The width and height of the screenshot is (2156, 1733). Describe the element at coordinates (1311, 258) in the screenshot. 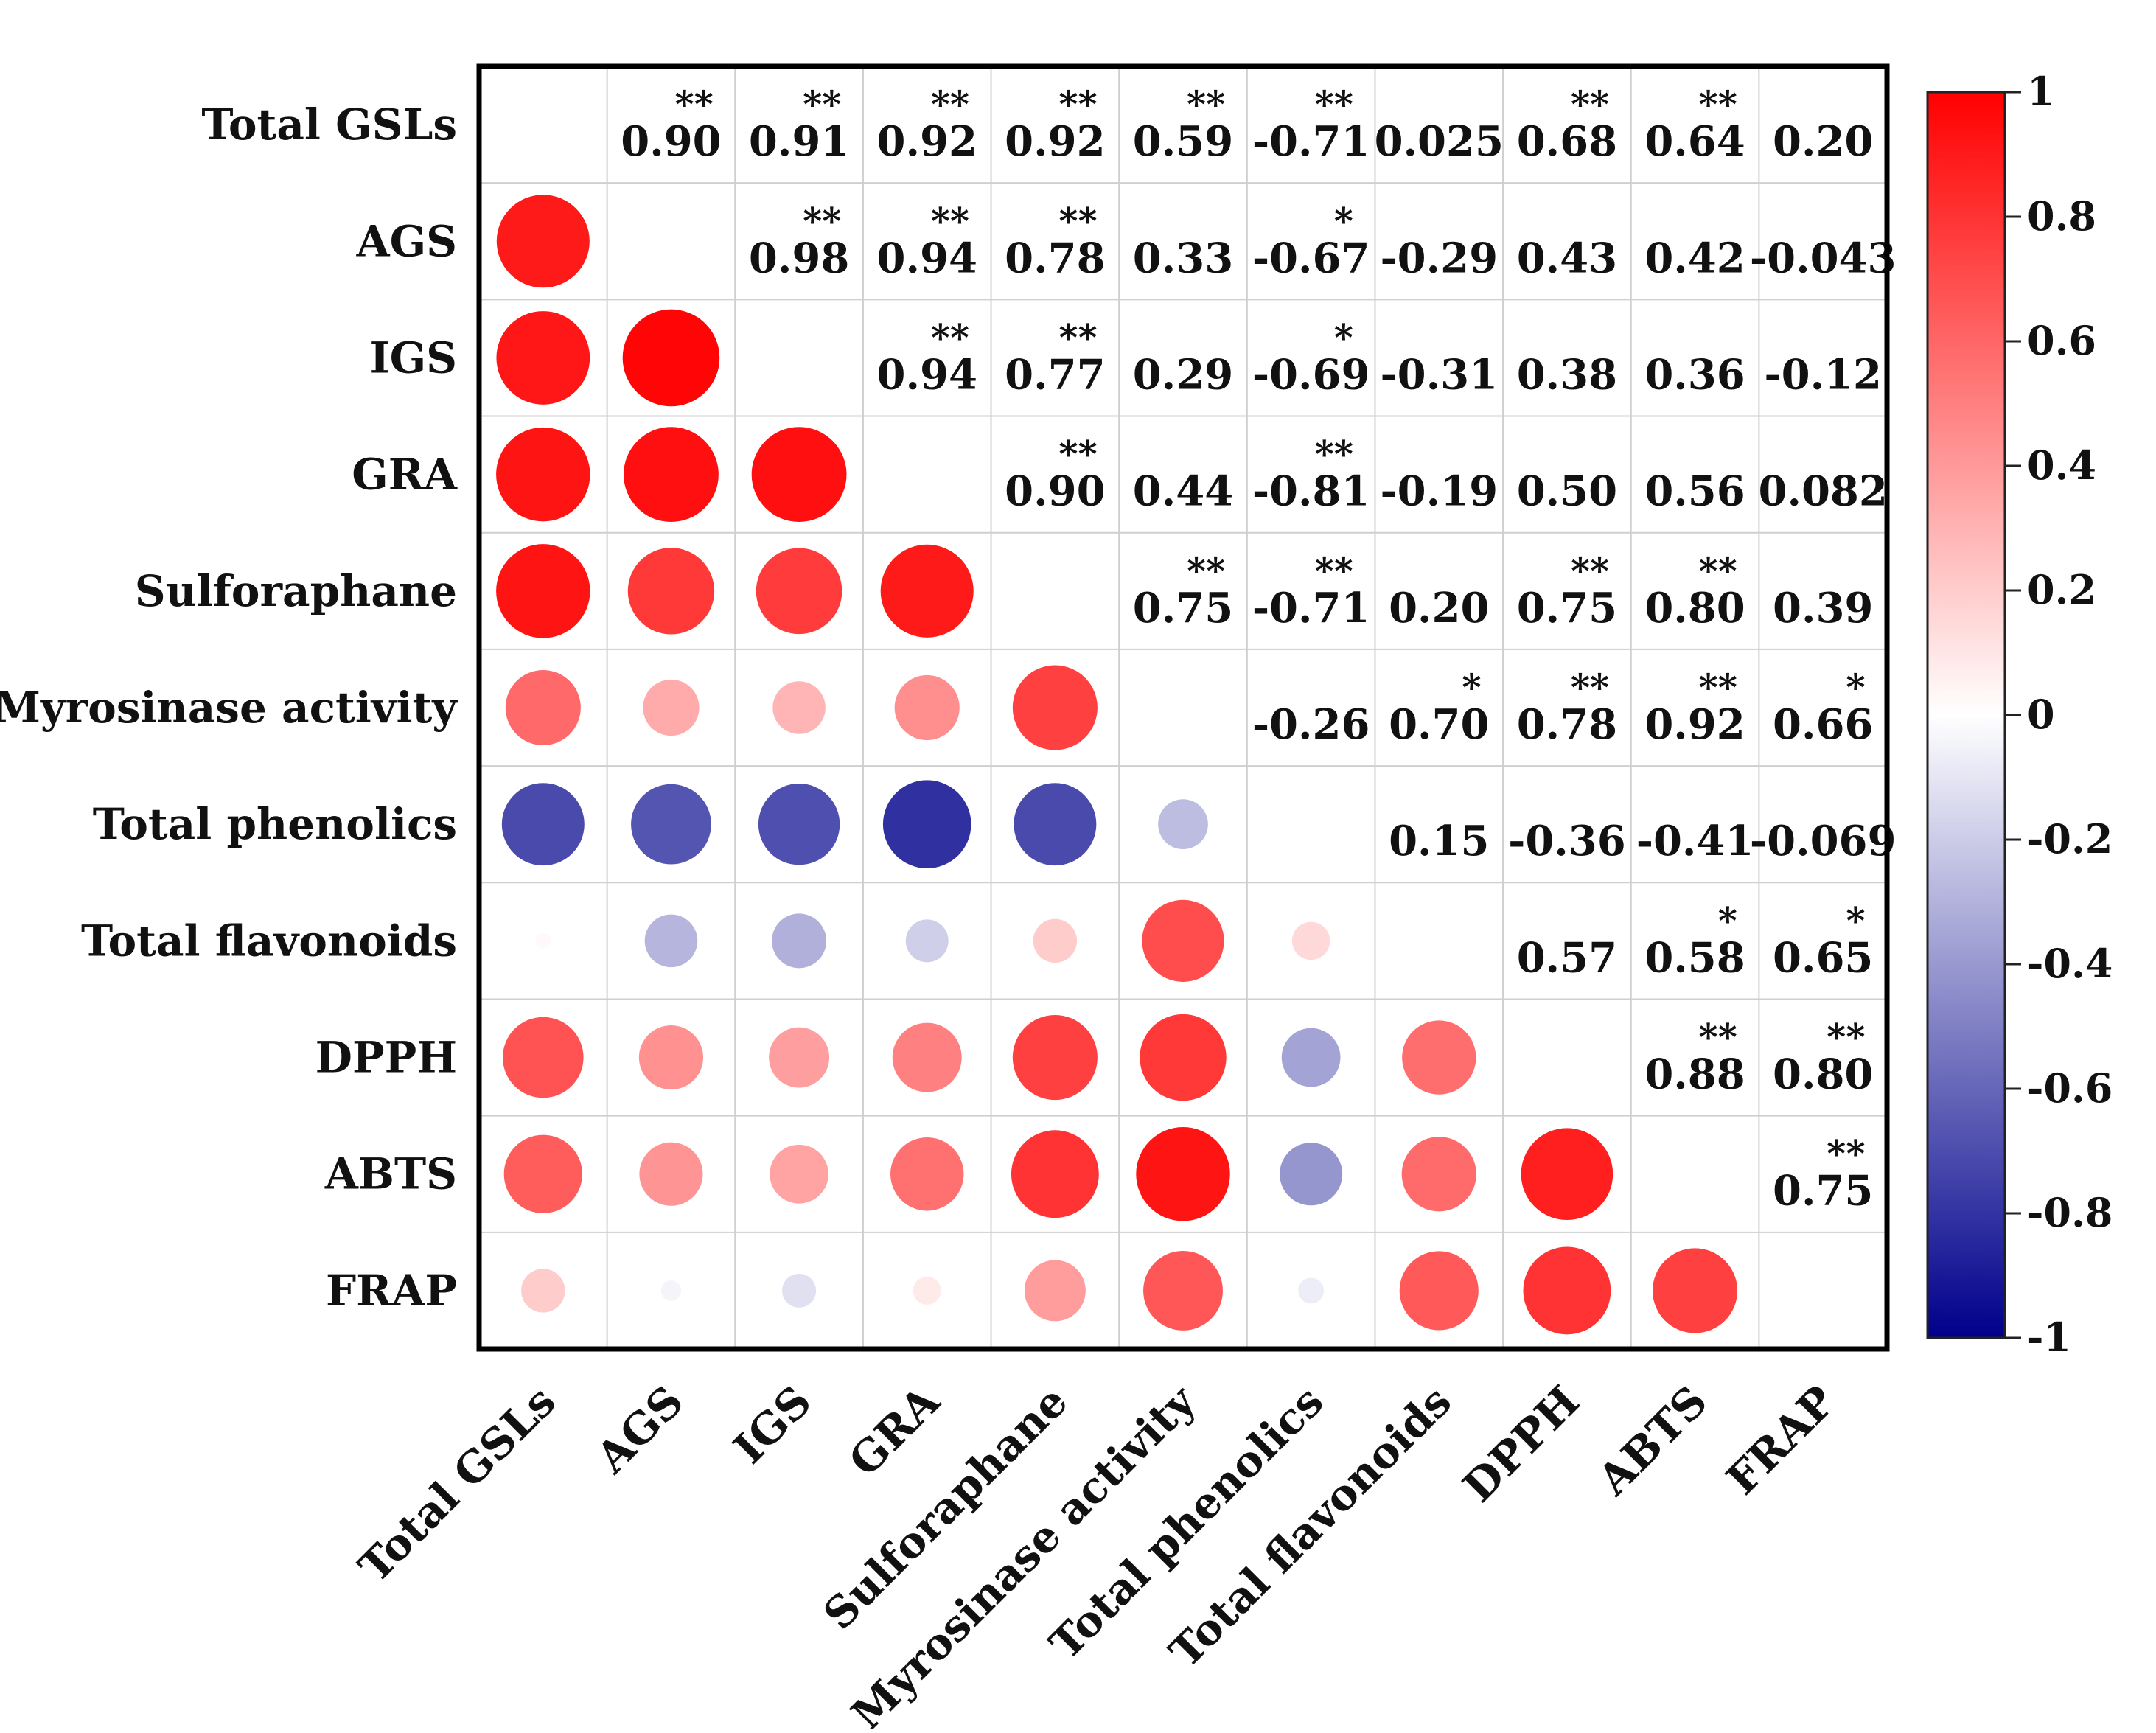

I see `correlation-value-ags-total-phenolics: -0.67` at that location.